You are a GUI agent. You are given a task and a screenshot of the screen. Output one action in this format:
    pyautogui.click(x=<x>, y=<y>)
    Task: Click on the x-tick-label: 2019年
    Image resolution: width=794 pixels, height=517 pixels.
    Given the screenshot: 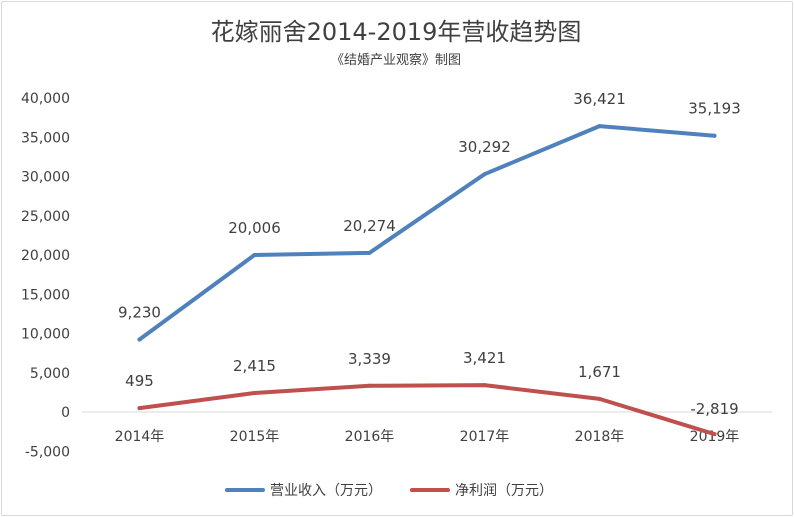 What is the action you would take?
    pyautogui.click(x=715, y=437)
    